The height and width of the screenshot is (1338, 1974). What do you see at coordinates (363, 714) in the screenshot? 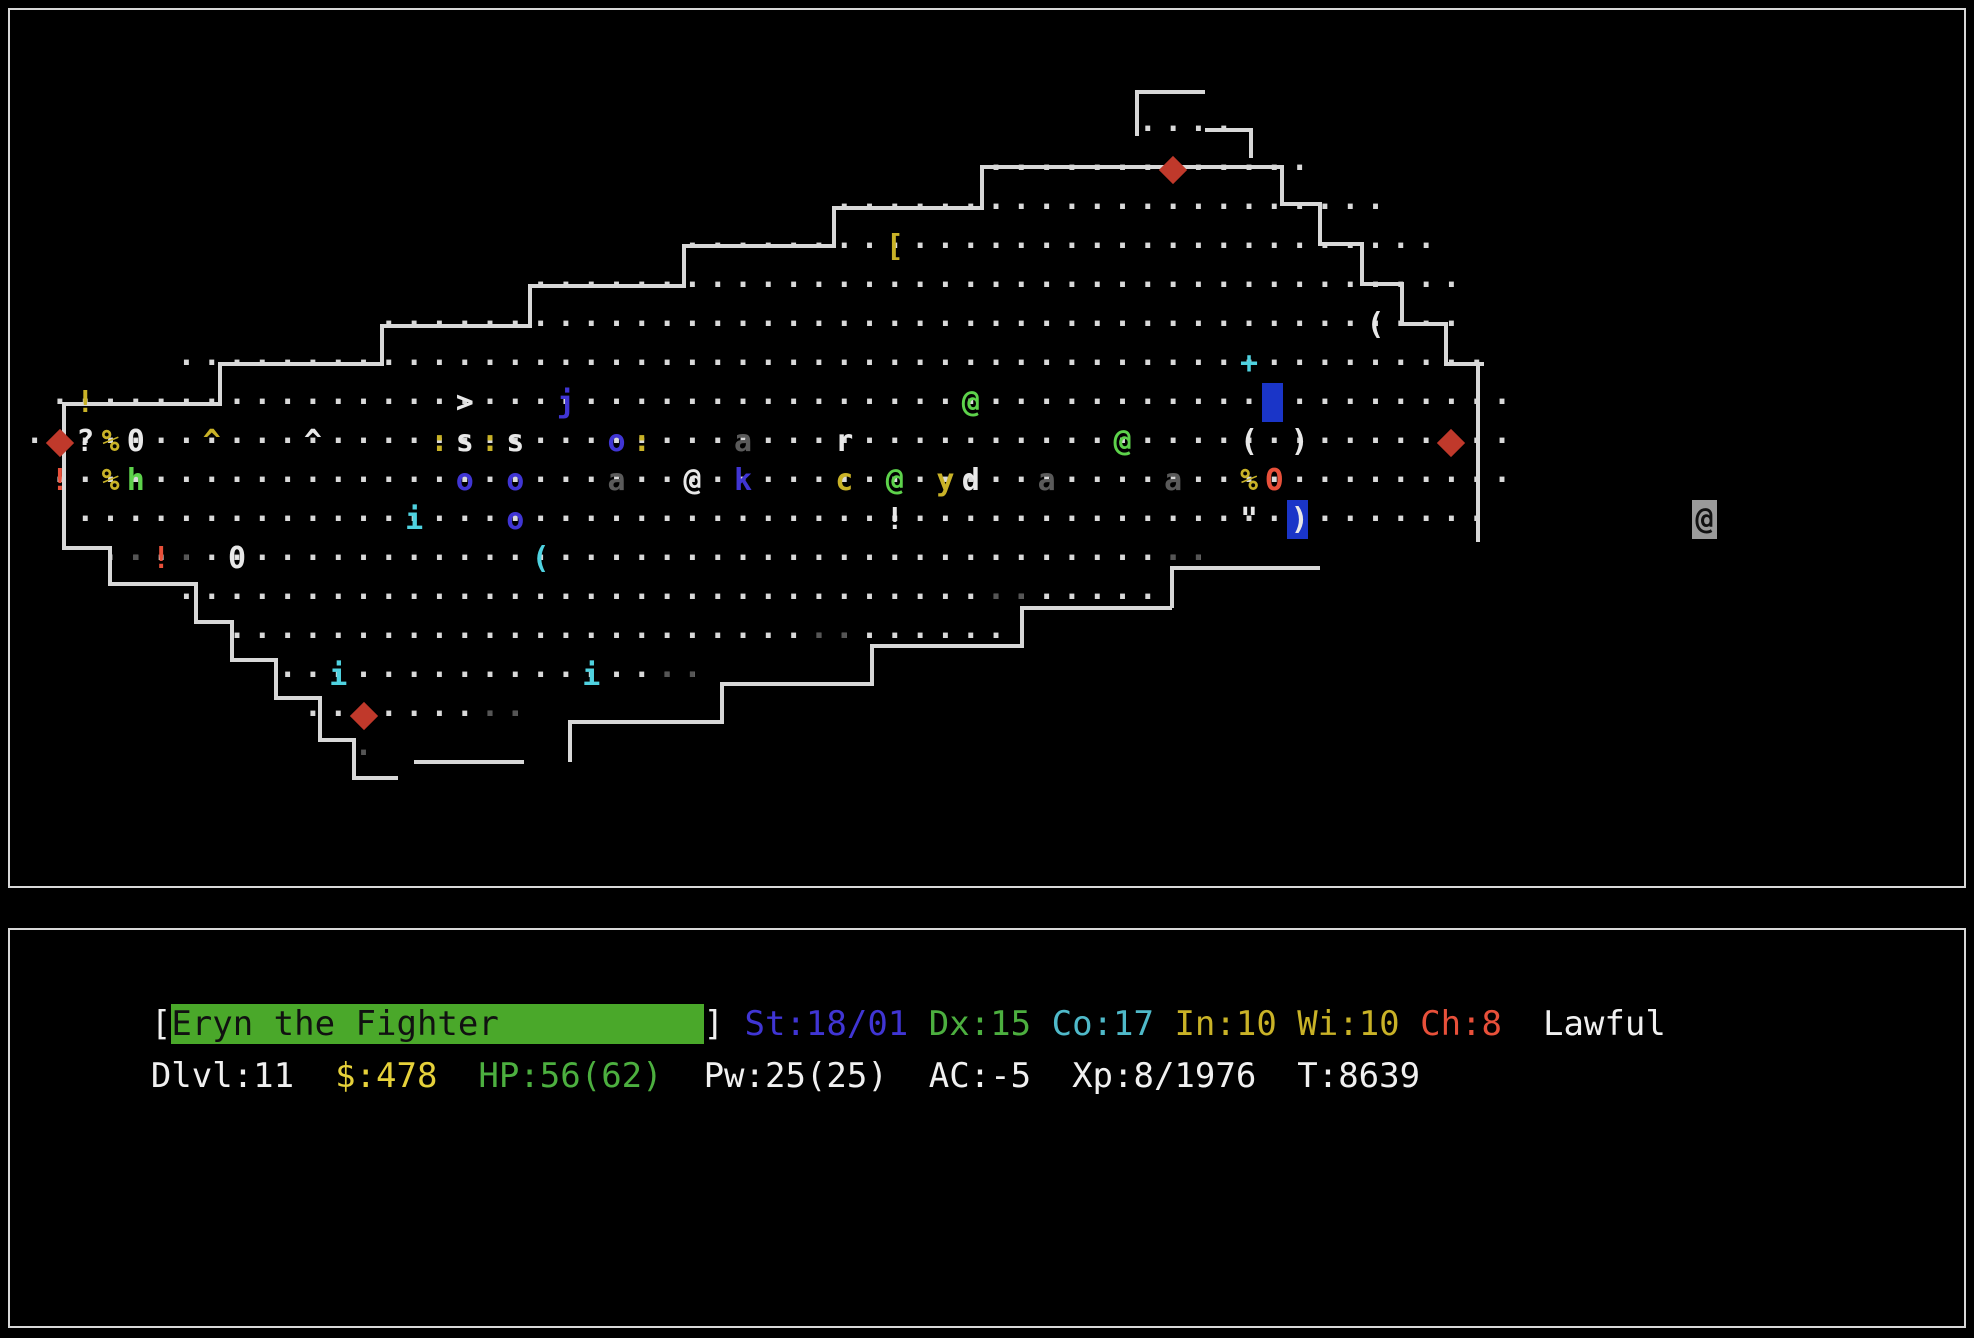
I see `gem-red` at bounding box center [363, 714].